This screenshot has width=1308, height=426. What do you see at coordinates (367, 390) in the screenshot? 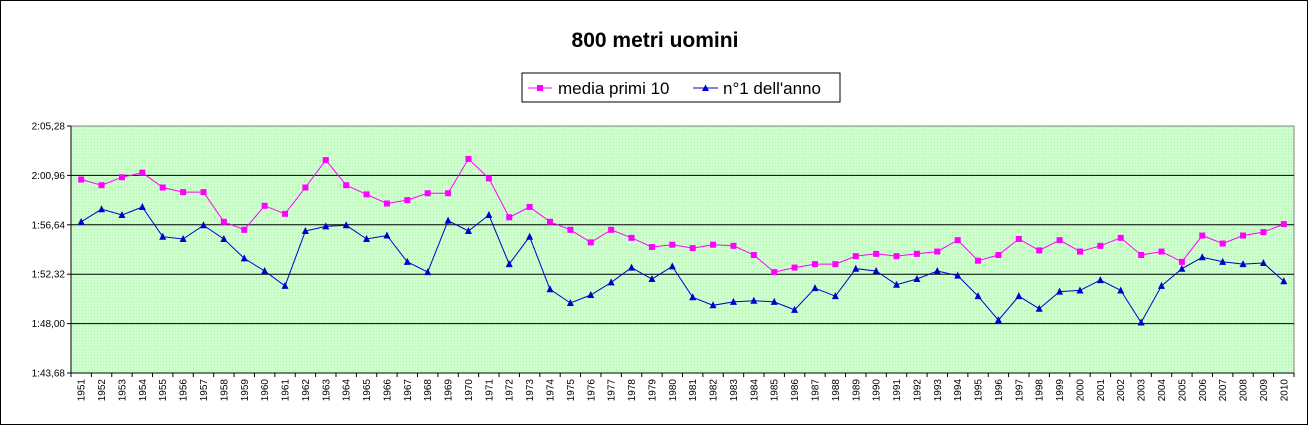
I see `x-tick-label: 1965` at bounding box center [367, 390].